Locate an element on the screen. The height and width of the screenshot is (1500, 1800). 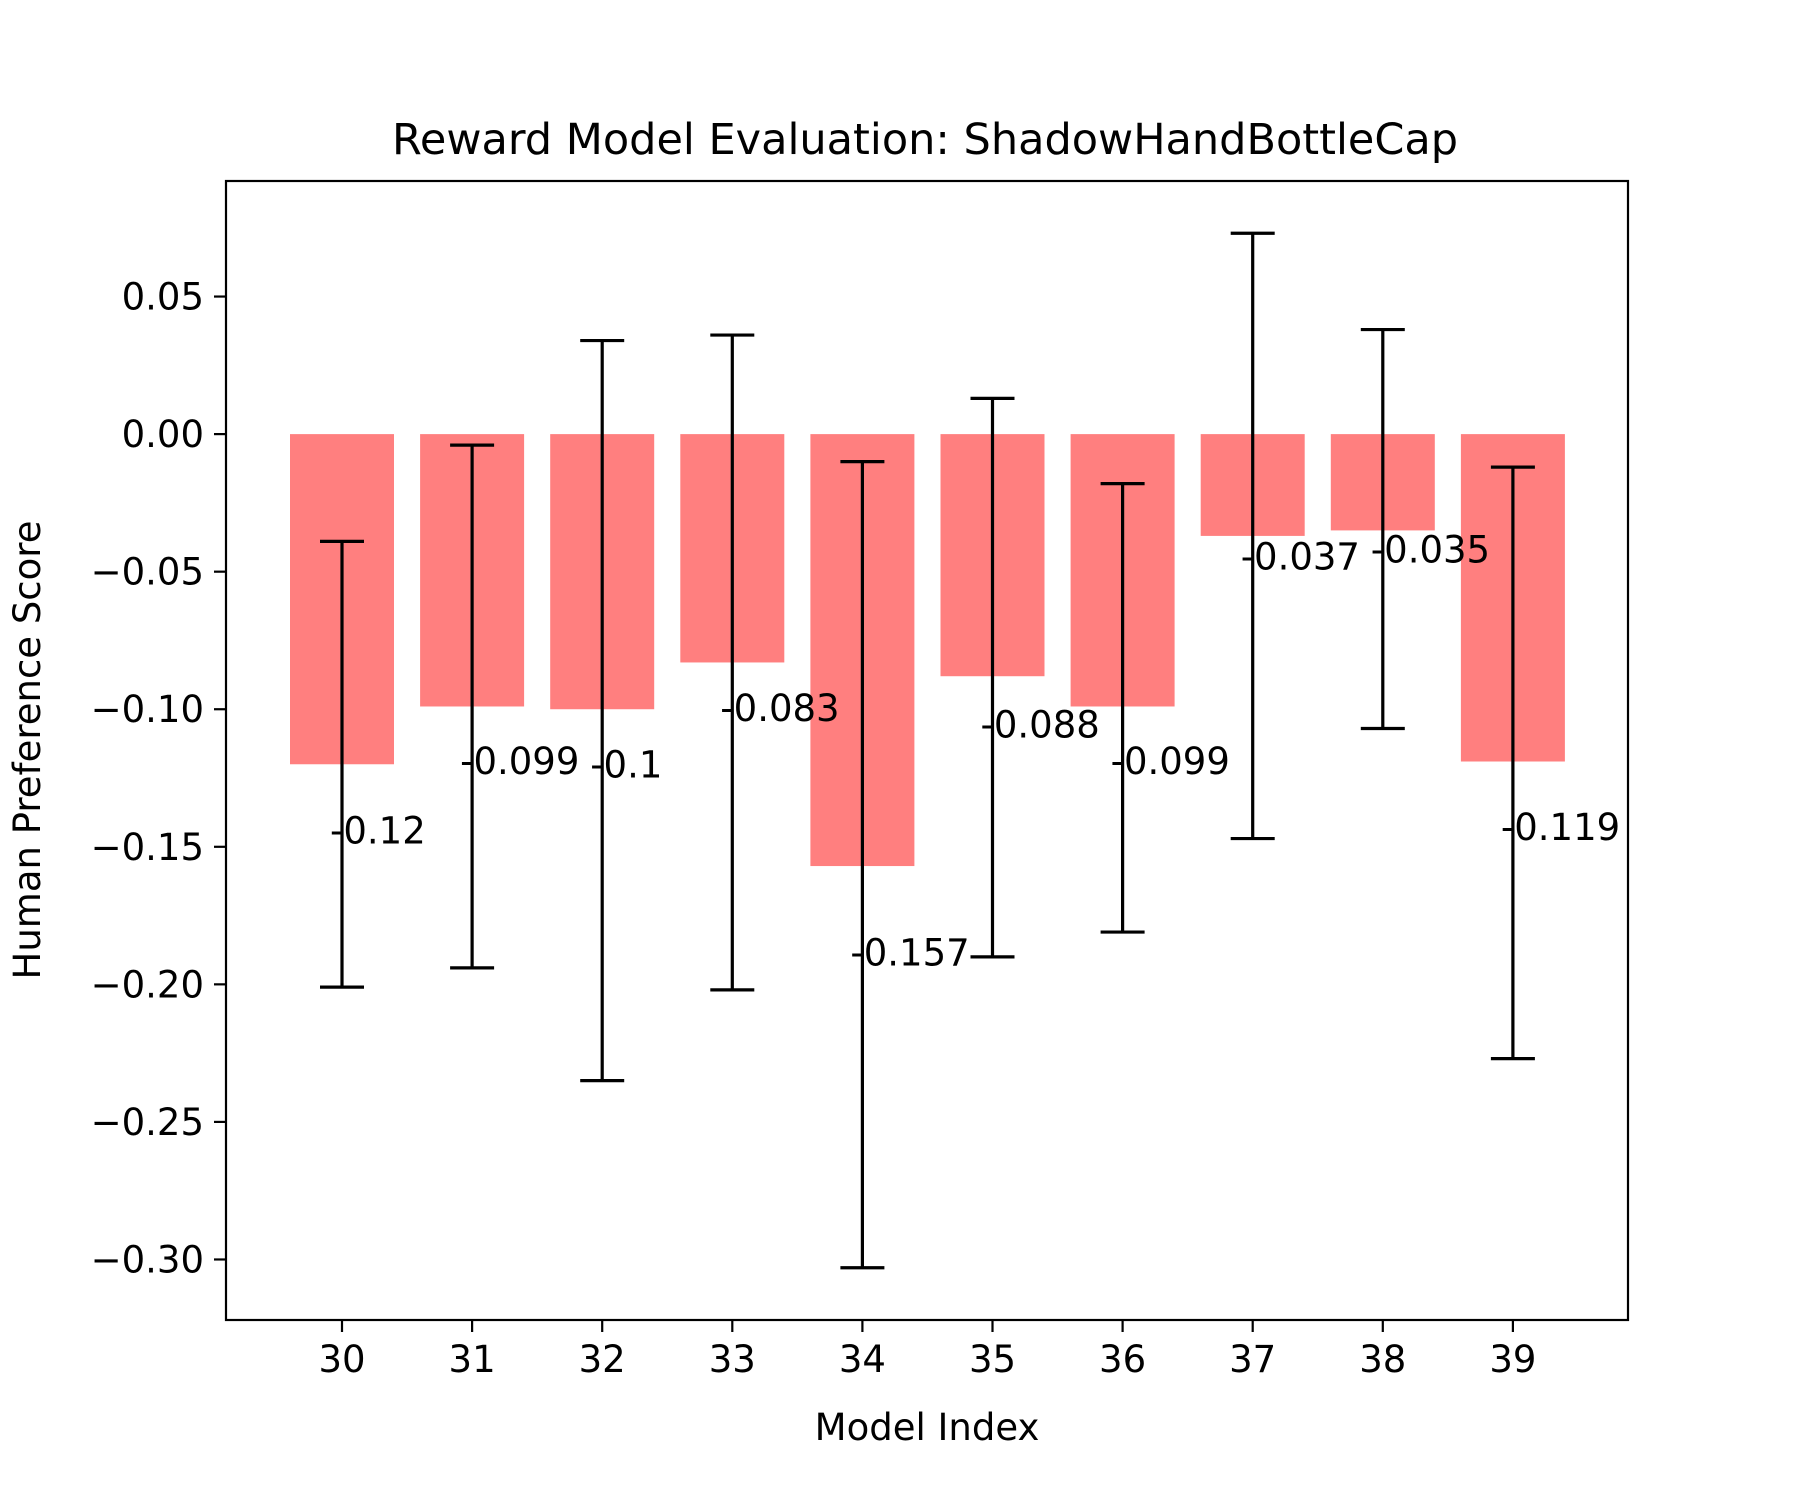
y-tick-label-5: −0.20 is located at coordinates (147, 984).